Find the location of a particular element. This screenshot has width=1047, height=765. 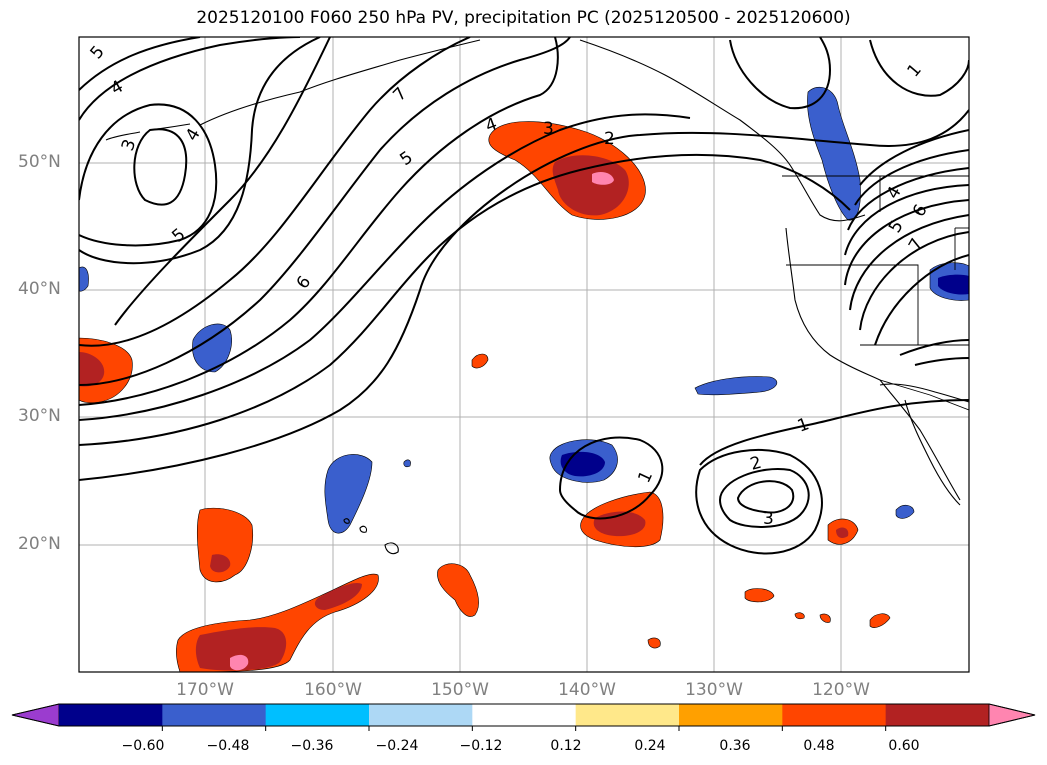

lon-label-130w: 130°W is located at coordinates (714, 690).